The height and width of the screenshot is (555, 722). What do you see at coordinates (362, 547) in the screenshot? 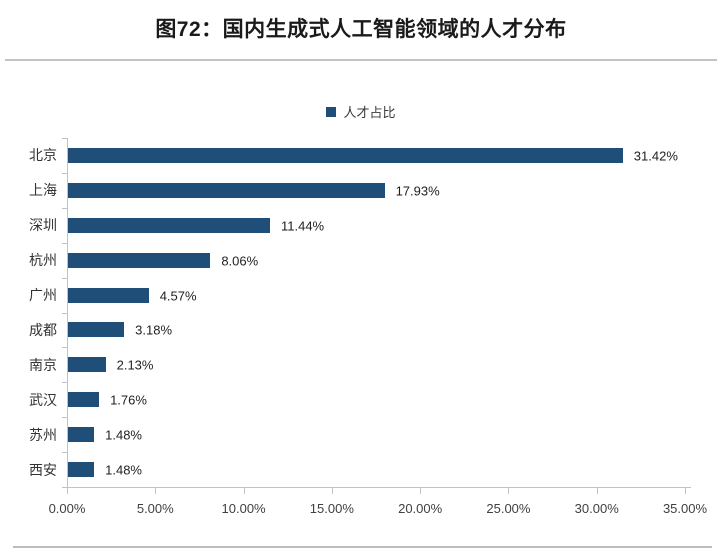
I see `bottom-divider` at bounding box center [362, 547].